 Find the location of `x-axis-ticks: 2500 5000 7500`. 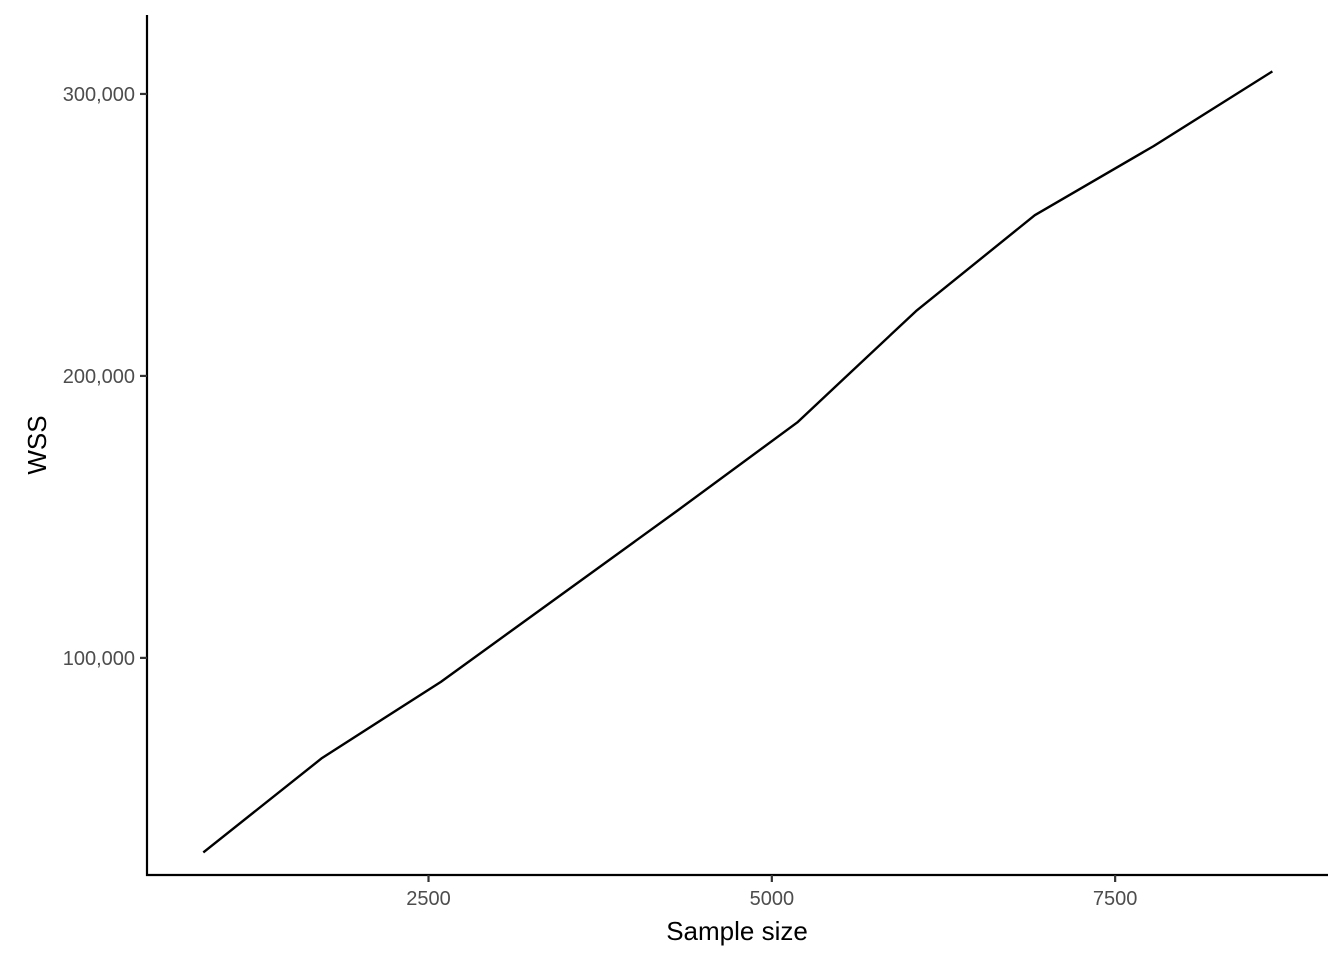

x-axis-ticks: 2500 5000 7500 is located at coordinates (771, 892).